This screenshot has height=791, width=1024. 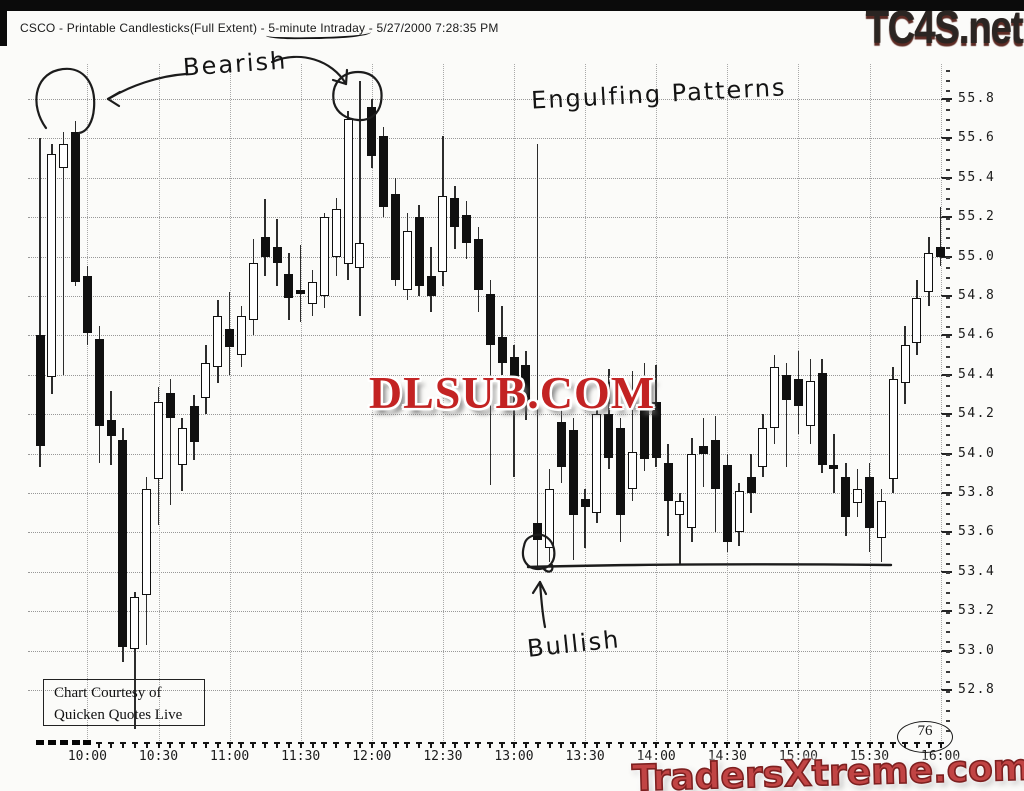 What do you see at coordinates (301, 756) in the screenshot?
I see `x-axis-label: 11:30` at bounding box center [301, 756].